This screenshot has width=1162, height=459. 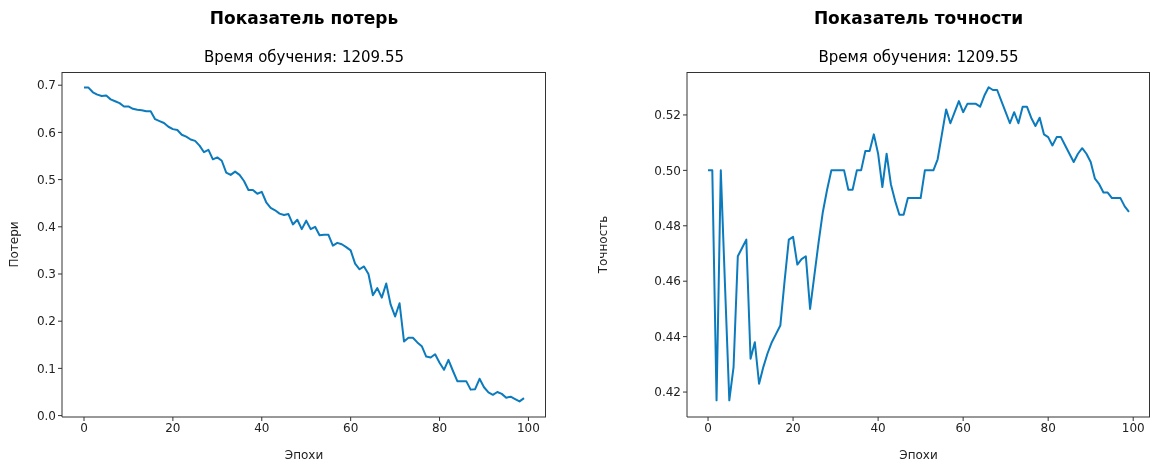 What do you see at coordinates (918, 18) in the screenshot?
I see `chart-title: Показатель точности` at bounding box center [918, 18].